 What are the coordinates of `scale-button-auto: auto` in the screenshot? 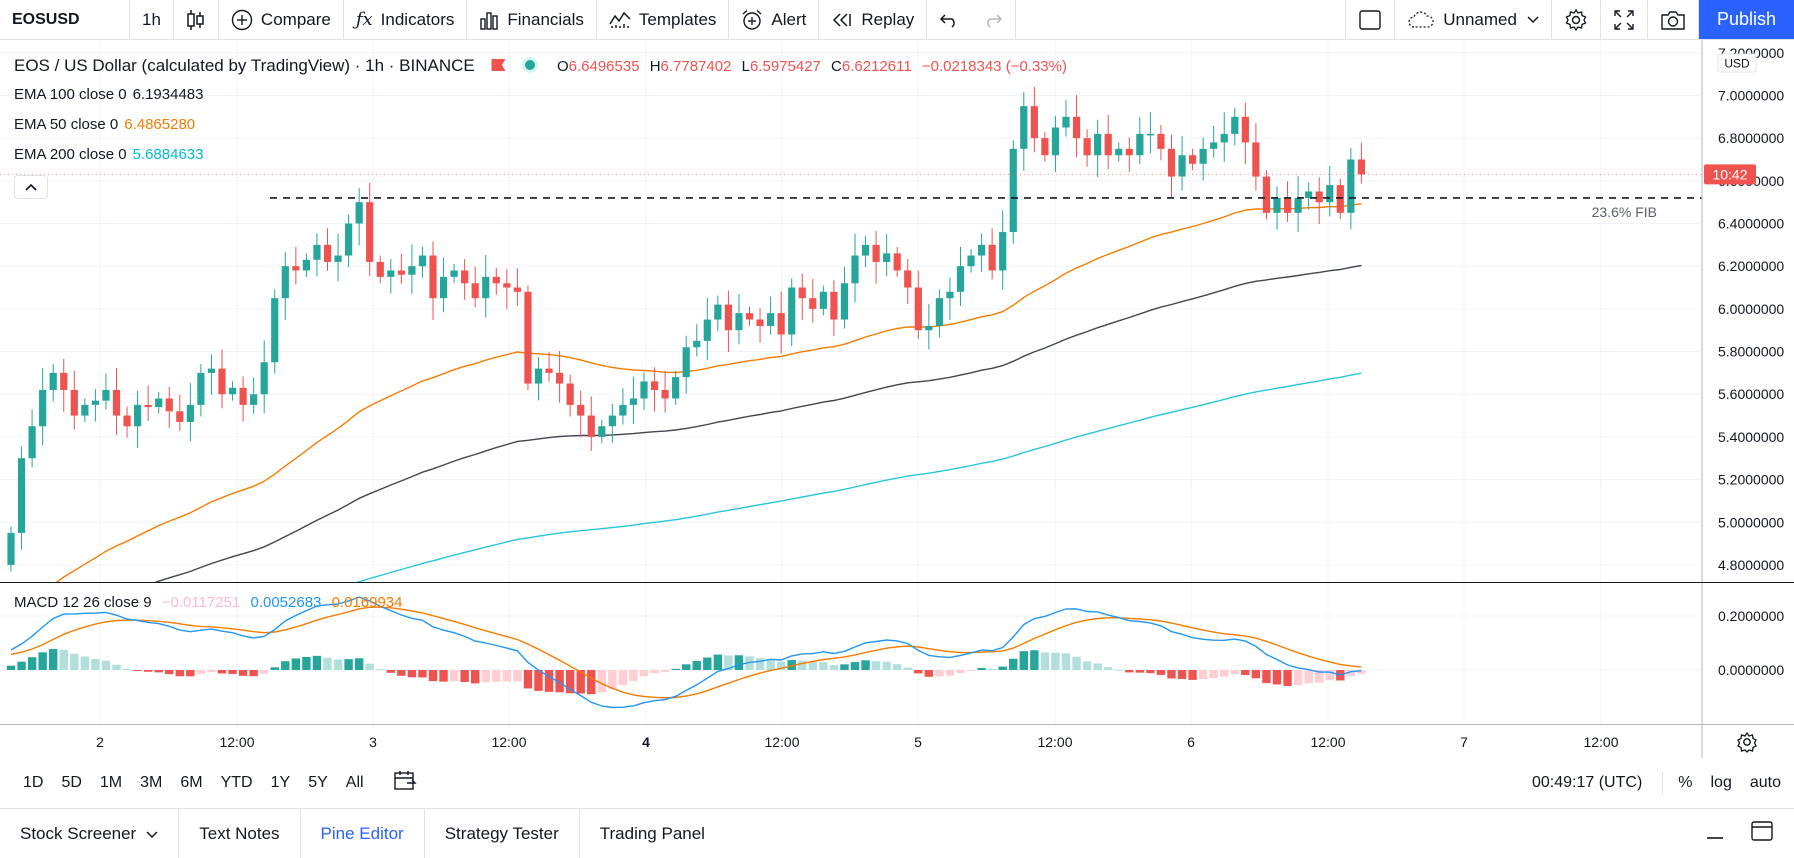 It's located at (1765, 782).